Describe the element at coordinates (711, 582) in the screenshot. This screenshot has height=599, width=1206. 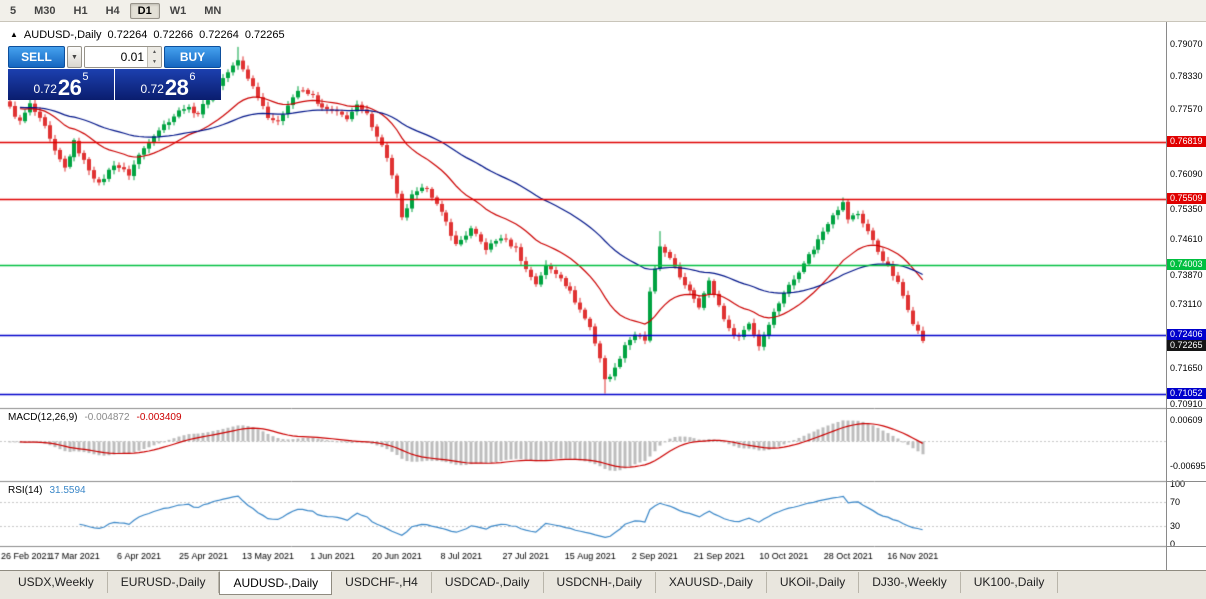
I see `tab-xauusd-daily: XAUUSD-,Daily` at that location.